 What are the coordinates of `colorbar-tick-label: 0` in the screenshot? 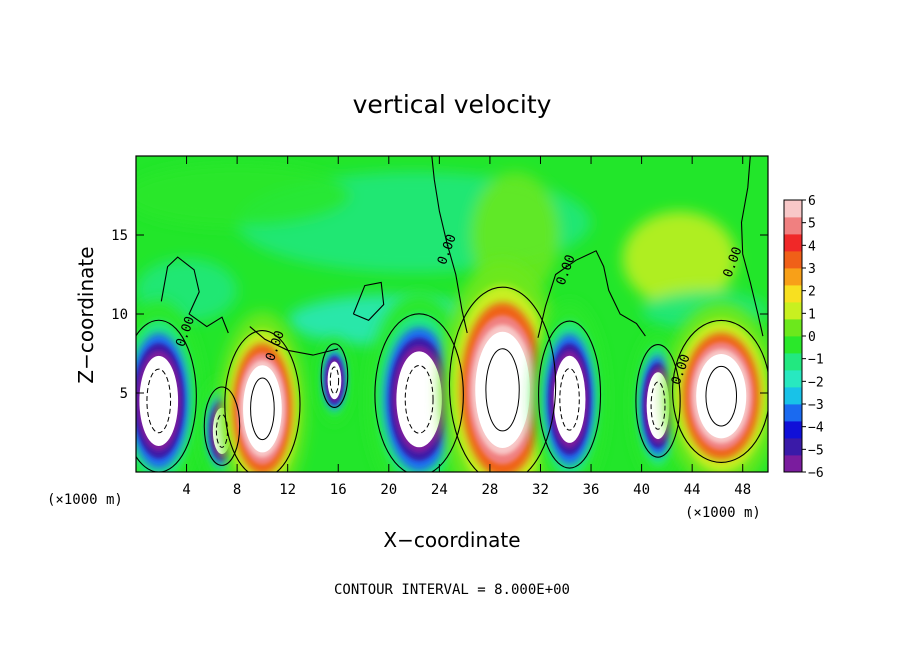 It's located at (812, 337).